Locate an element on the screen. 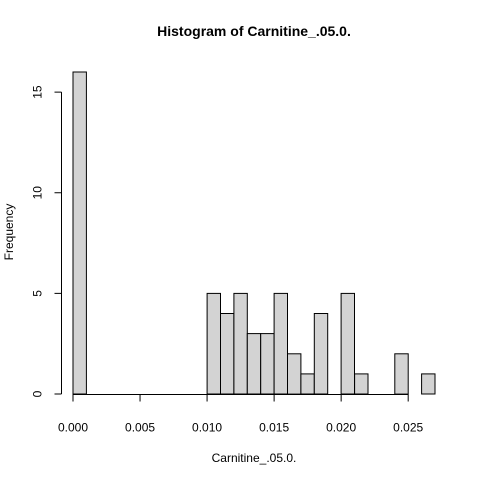 The image size is (480, 485). x-tick-label: 0.010 is located at coordinates (207, 428).